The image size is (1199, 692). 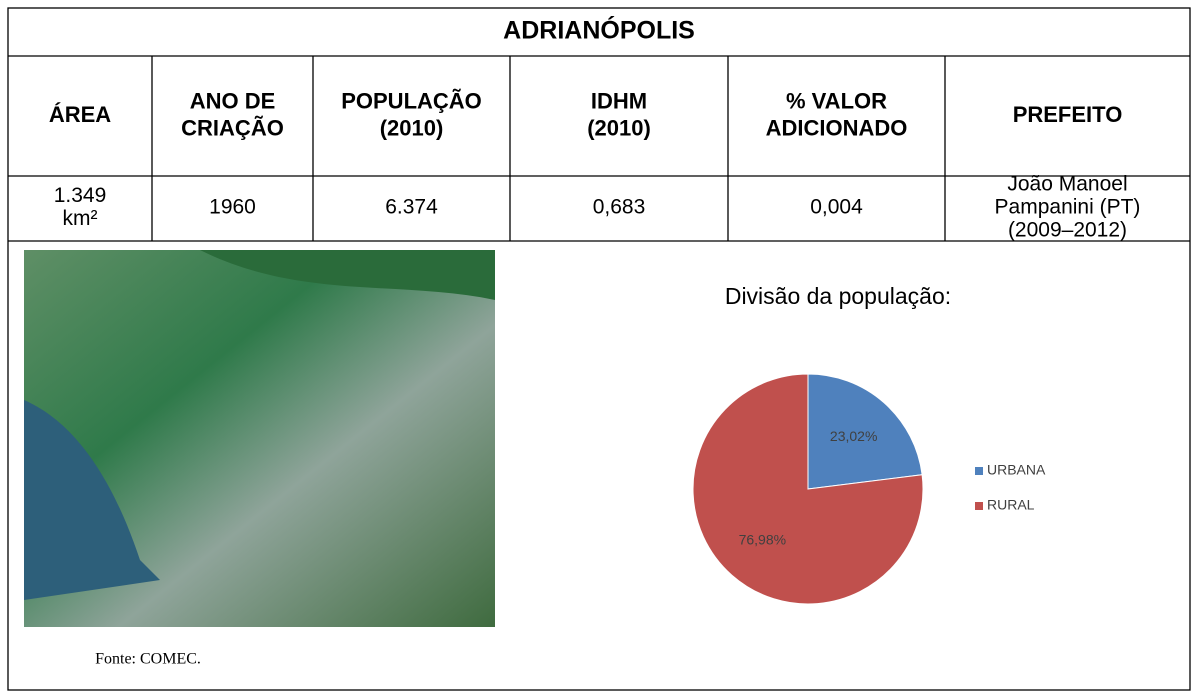 I want to click on header-cell: ADICIONADO, so click(x=837, y=127).